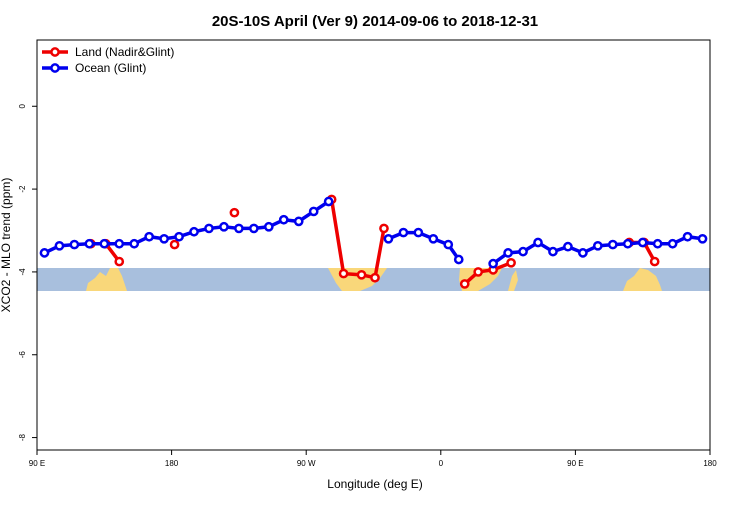  What do you see at coordinates (441, 463) in the screenshot?
I see `x-tick-label: 0` at bounding box center [441, 463].